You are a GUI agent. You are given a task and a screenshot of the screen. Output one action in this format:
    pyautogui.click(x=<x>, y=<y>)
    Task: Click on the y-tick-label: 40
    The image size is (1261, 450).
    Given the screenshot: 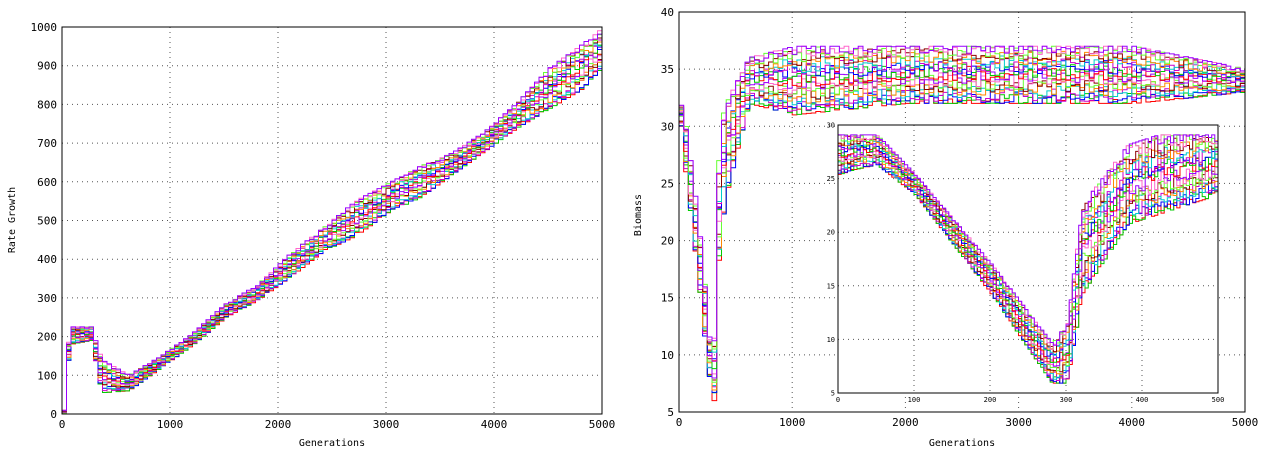 What is the action you would take?
    pyautogui.click(x=667, y=12)
    